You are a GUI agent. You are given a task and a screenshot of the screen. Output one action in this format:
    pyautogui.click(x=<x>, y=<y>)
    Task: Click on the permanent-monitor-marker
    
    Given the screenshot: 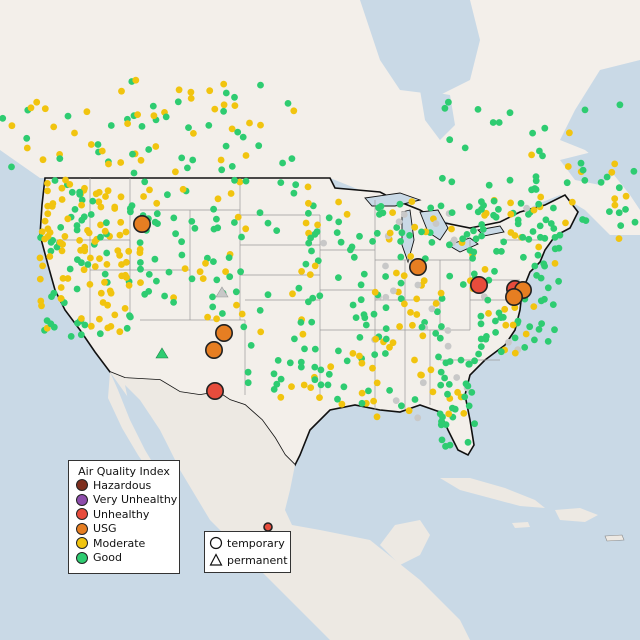 What is the action you would take?
    pyautogui.click(x=222, y=292)
    